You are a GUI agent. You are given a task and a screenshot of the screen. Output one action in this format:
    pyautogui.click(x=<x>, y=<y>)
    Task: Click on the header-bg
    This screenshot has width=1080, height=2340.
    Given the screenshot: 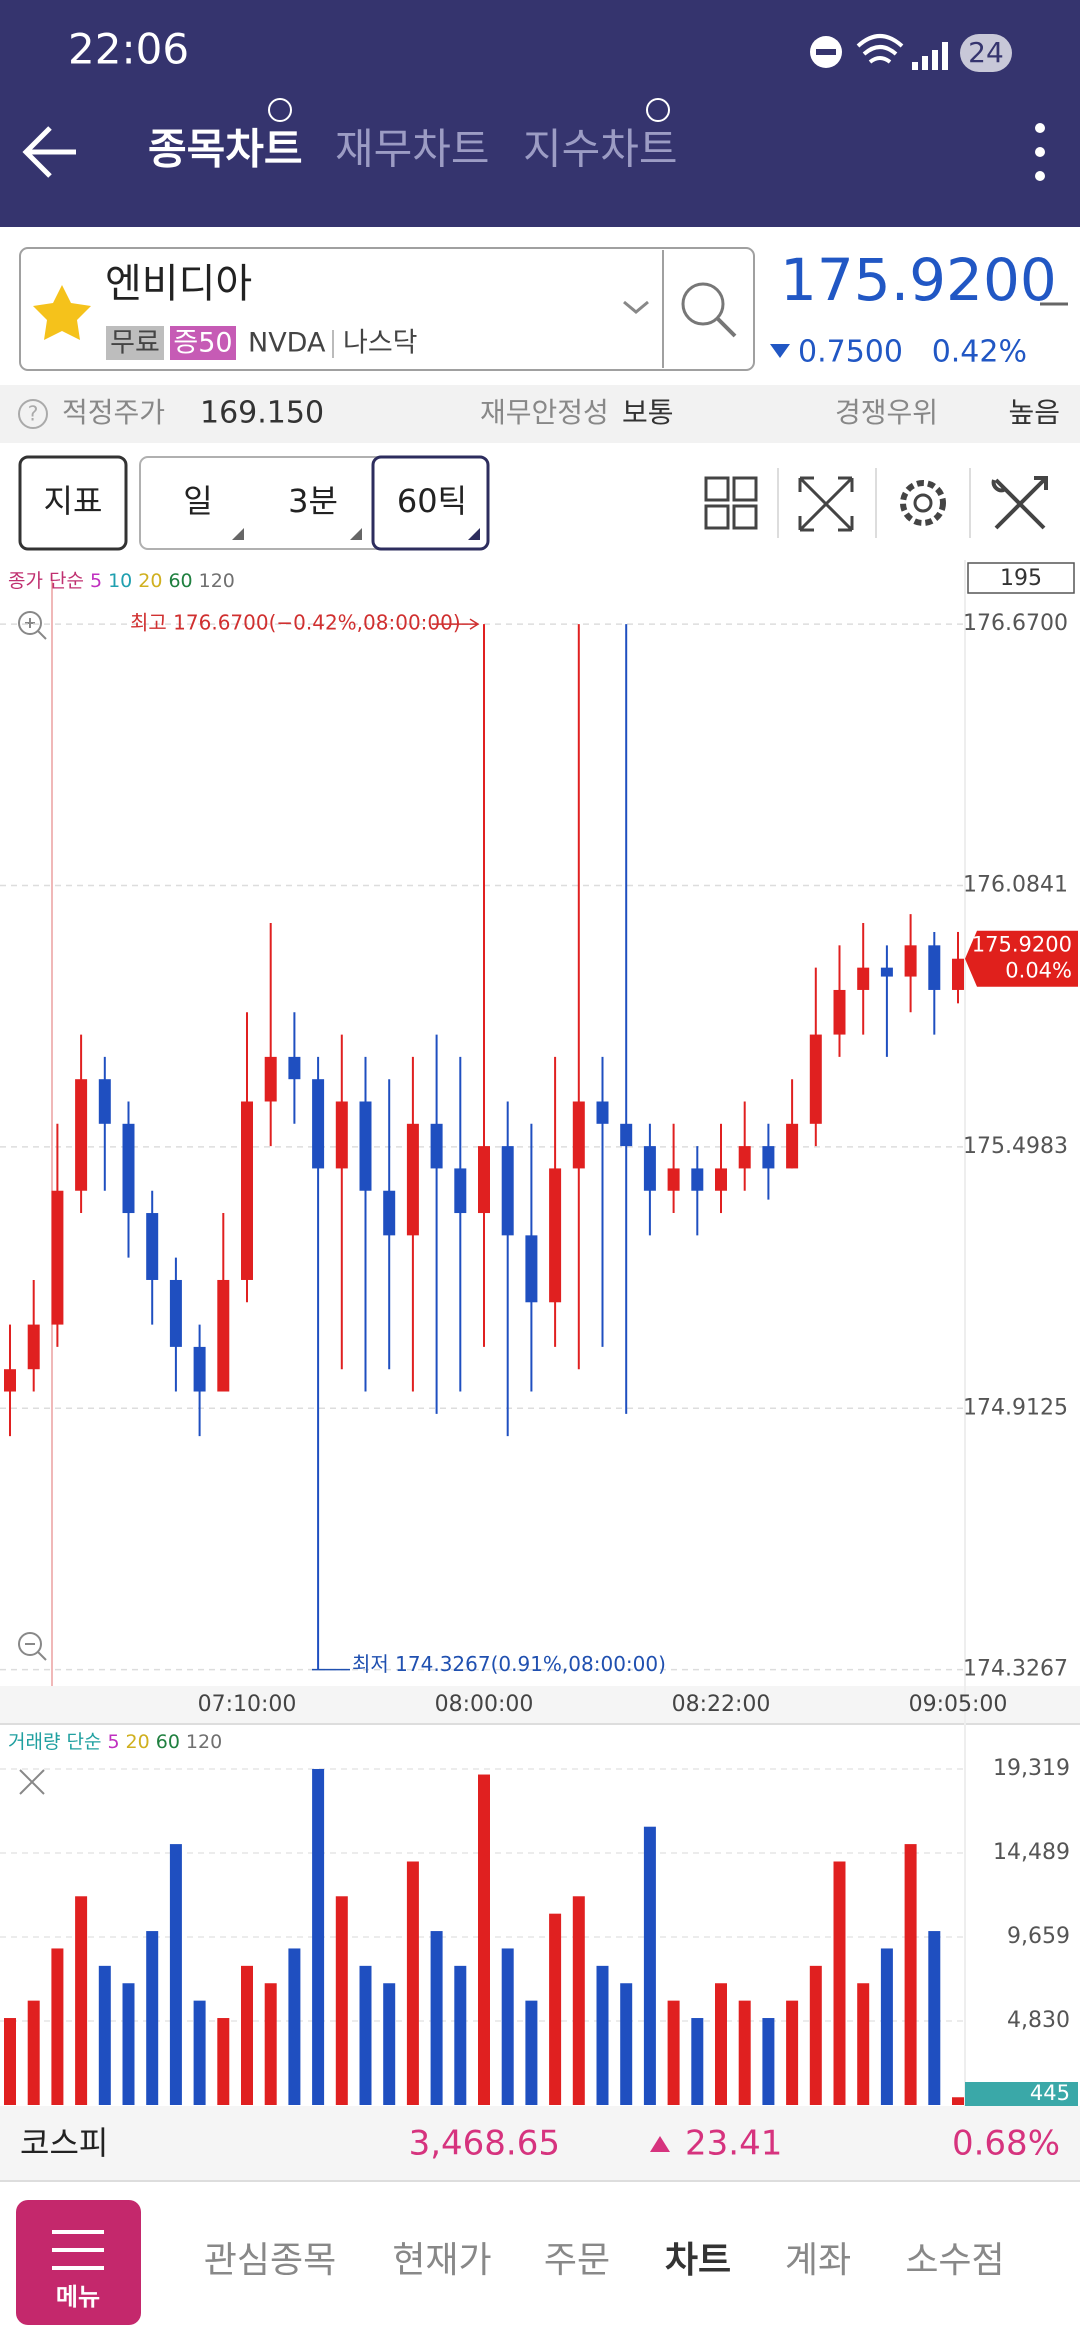 What is the action you would take?
    pyautogui.click(x=540, y=113)
    